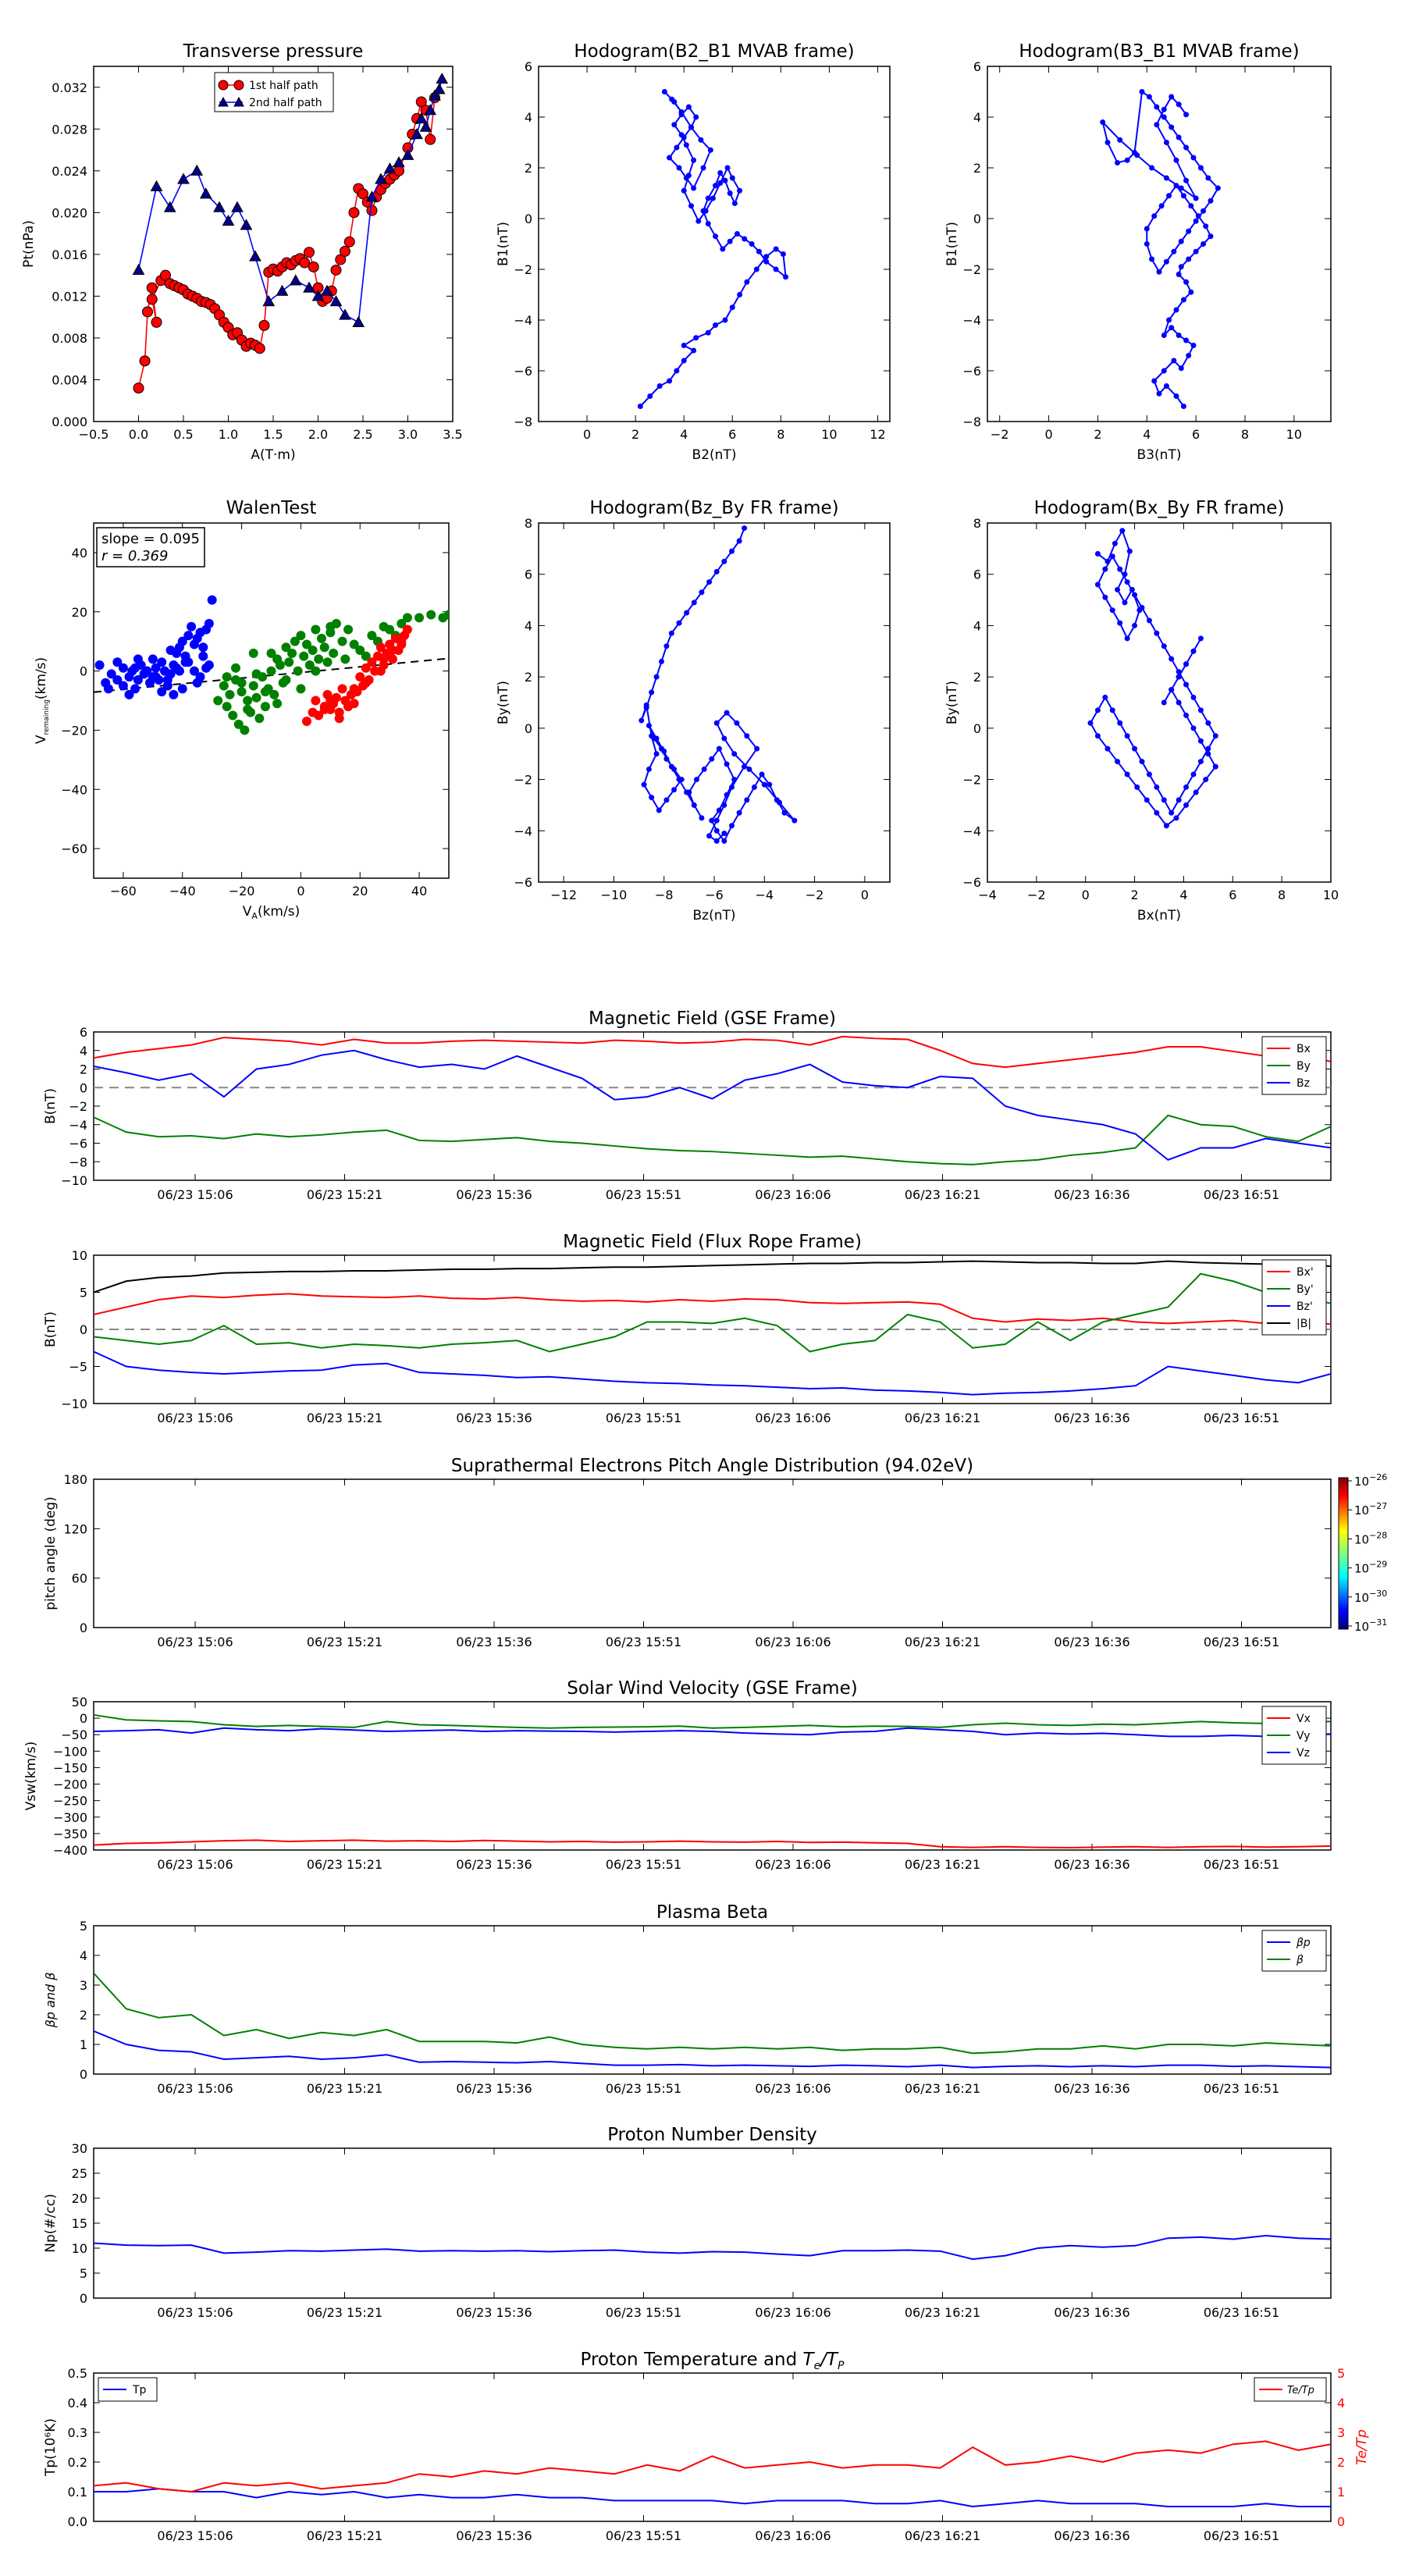 The height and width of the screenshot is (2576, 1405). Describe the element at coordinates (865, 895) in the screenshot. I see `x-tick-label: 0` at that location.